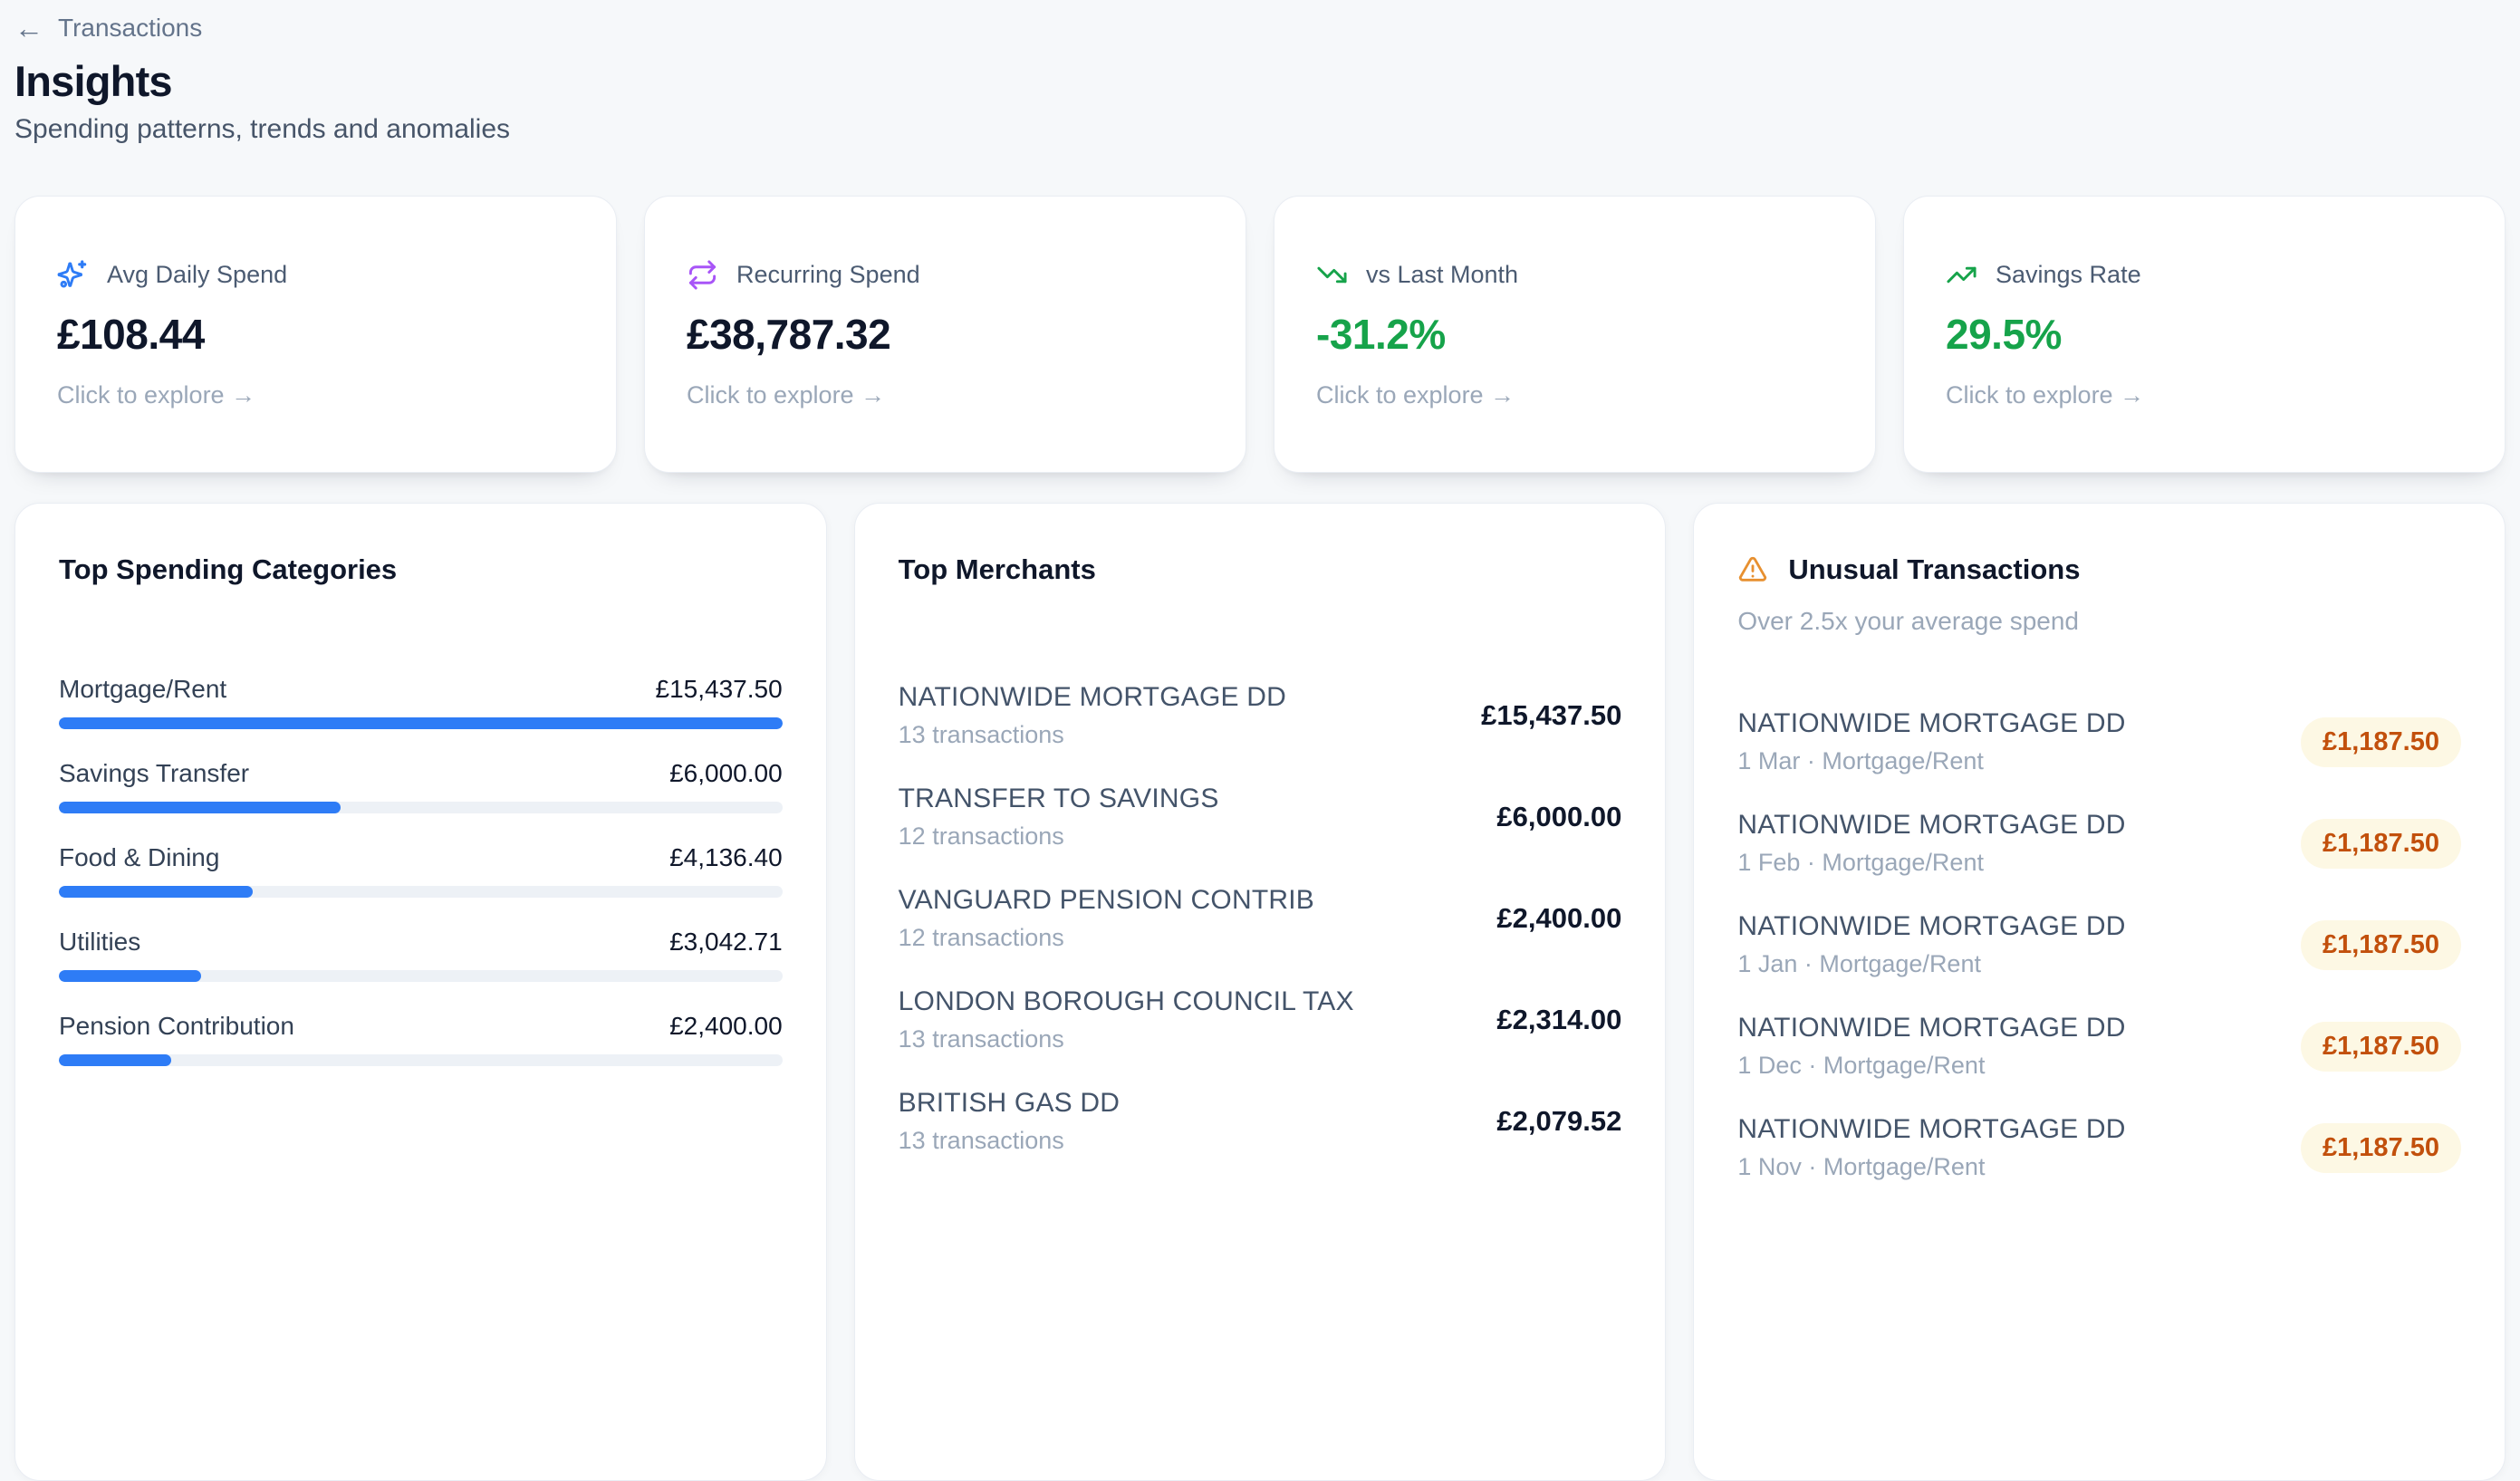 The height and width of the screenshot is (1481, 2520). What do you see at coordinates (1551, 715) in the screenshot?
I see `merchant-amount: £15,437.50` at bounding box center [1551, 715].